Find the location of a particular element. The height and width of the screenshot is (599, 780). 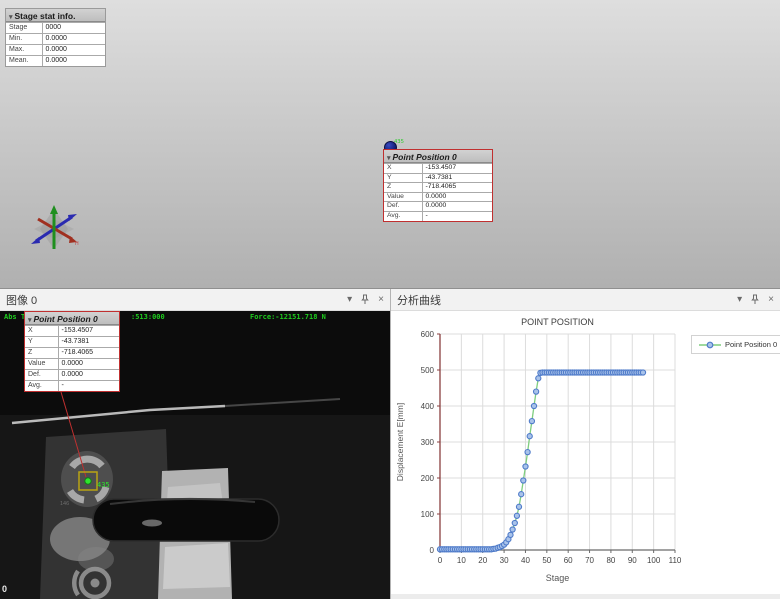

svg-text: 500 is located at coordinates (428, 370).